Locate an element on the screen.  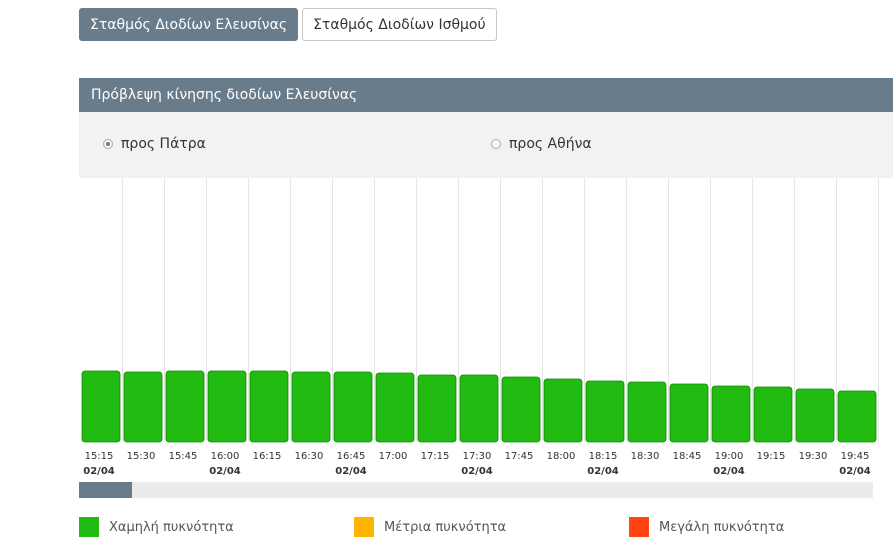
legend-low: Χαμηλή πυκνότητα is located at coordinates (156, 527).